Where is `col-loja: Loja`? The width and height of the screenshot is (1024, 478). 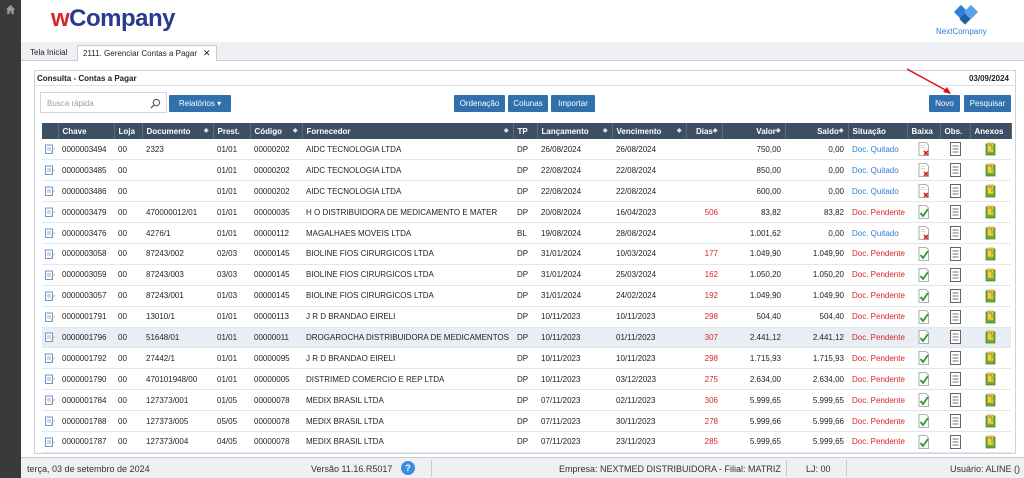
col-loja: Loja is located at coordinates (128, 131).